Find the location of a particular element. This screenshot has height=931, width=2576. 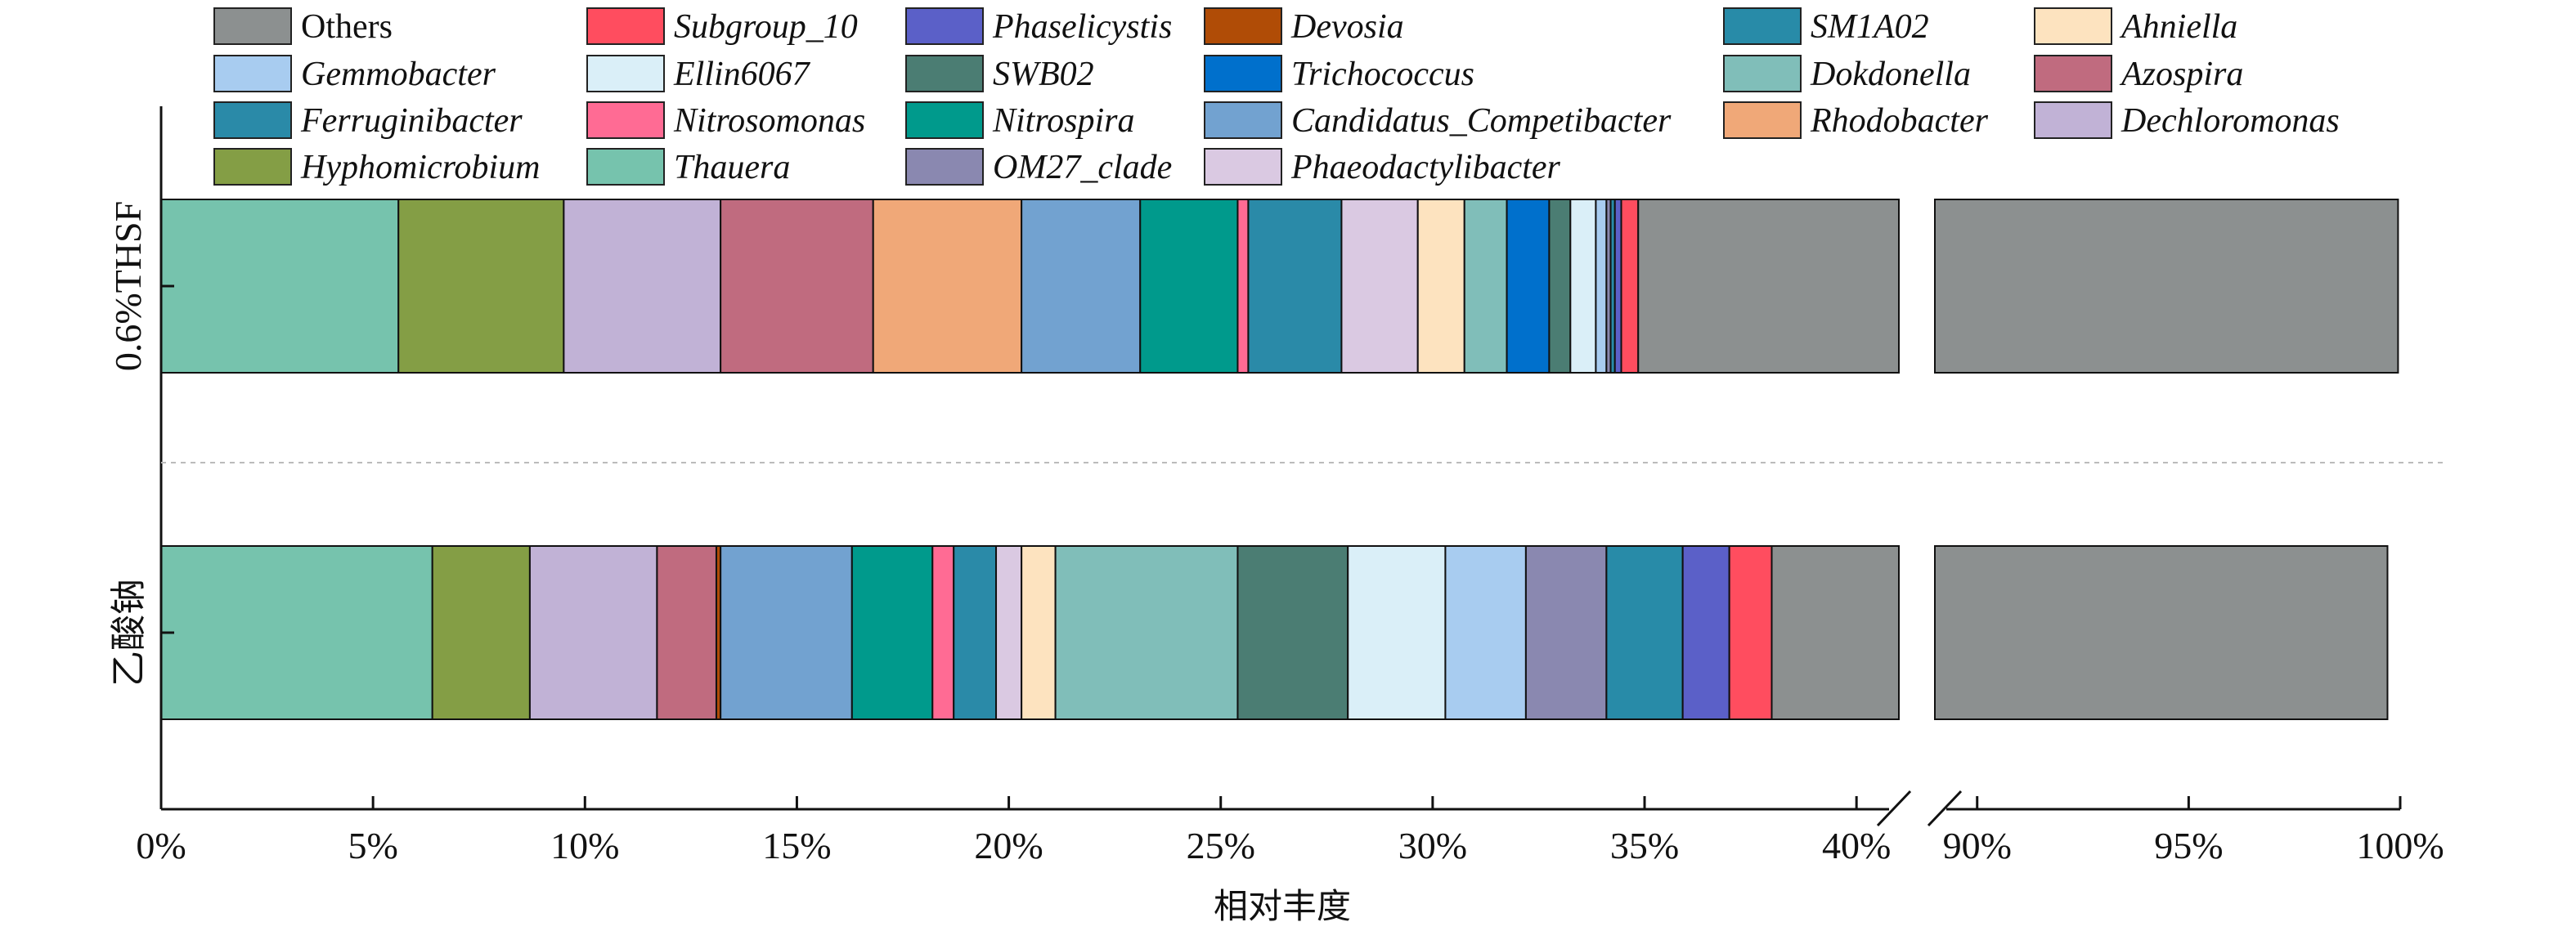

bar-segment-om27-clade is located at coordinates (1566, 632).